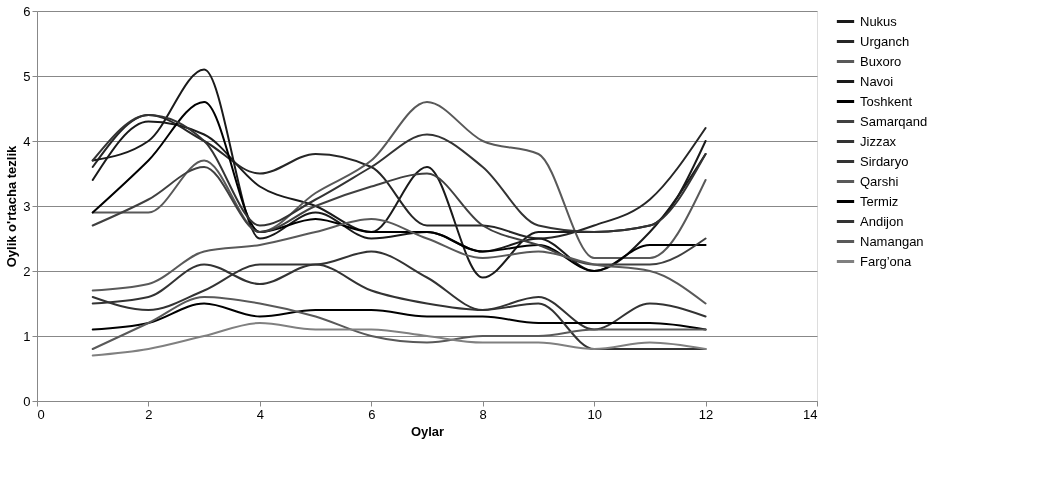 The width and height of the screenshot is (1056, 490). What do you see at coordinates (27, 11) in the screenshot?
I see `y-tick-label: 6` at bounding box center [27, 11].